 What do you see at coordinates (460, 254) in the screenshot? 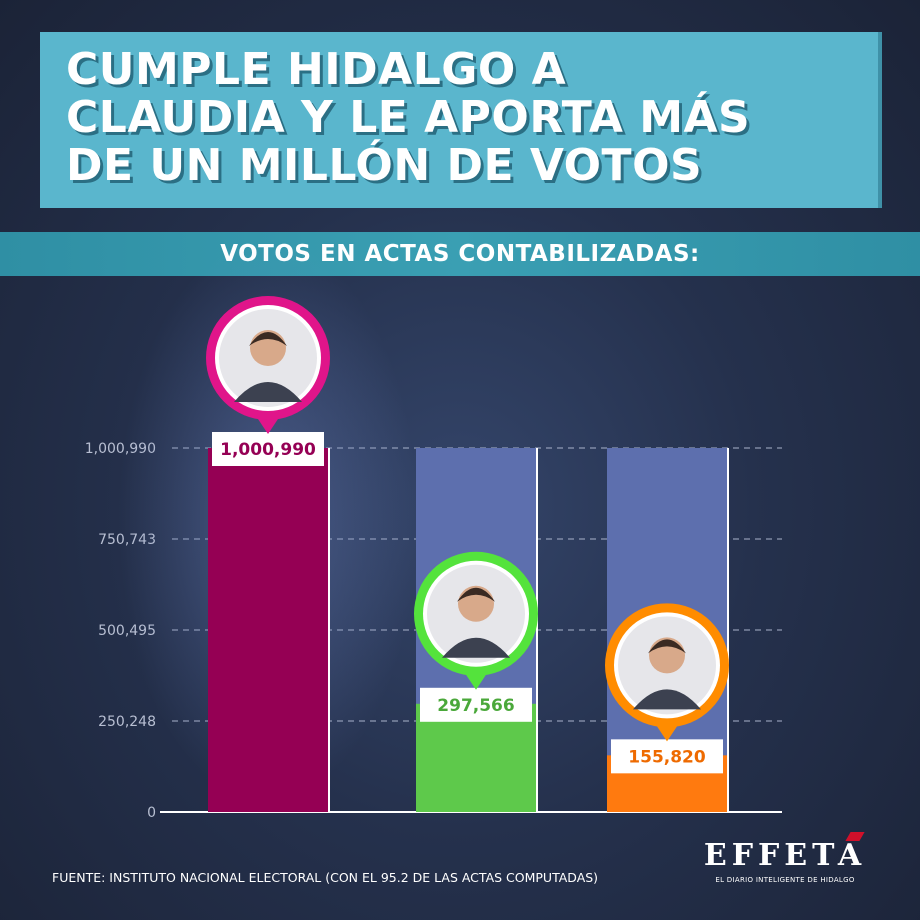
I see `subtitle-band: VOTOS EN ACTAS CONTABILIZADAS:` at bounding box center [460, 254].